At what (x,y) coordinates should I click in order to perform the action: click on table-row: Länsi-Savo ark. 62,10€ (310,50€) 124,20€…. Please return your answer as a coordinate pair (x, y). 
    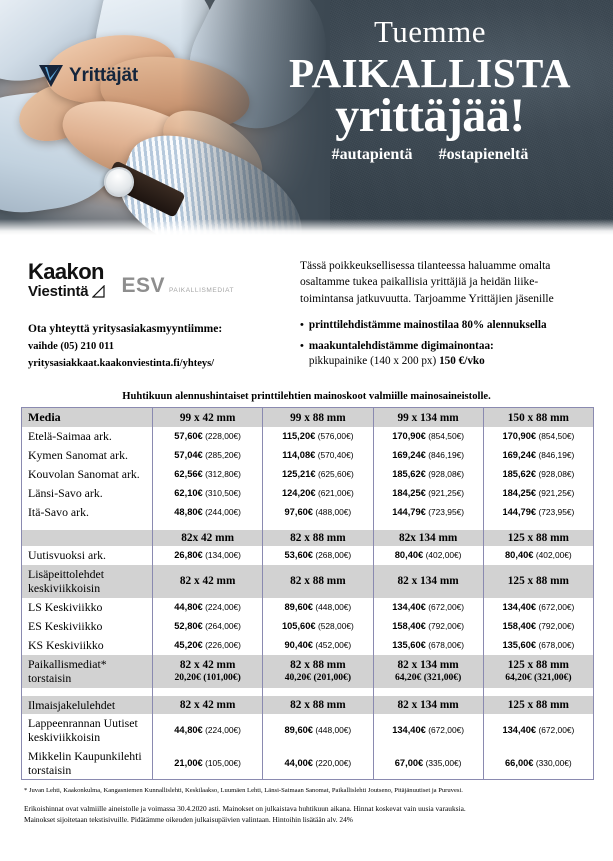
    Looking at the image, I should click on (308, 493).